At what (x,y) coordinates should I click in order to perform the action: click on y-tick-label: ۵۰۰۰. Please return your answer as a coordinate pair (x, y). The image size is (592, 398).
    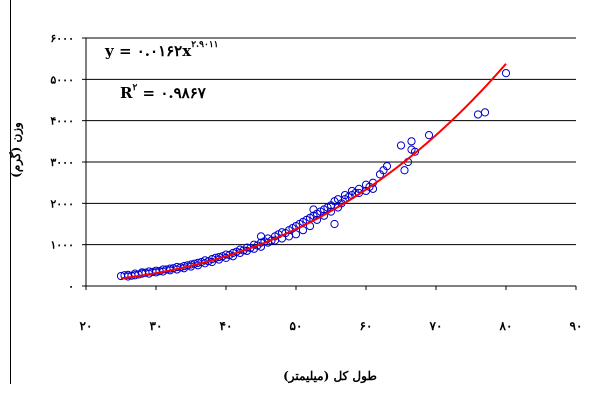
    Looking at the image, I should click on (62, 79).